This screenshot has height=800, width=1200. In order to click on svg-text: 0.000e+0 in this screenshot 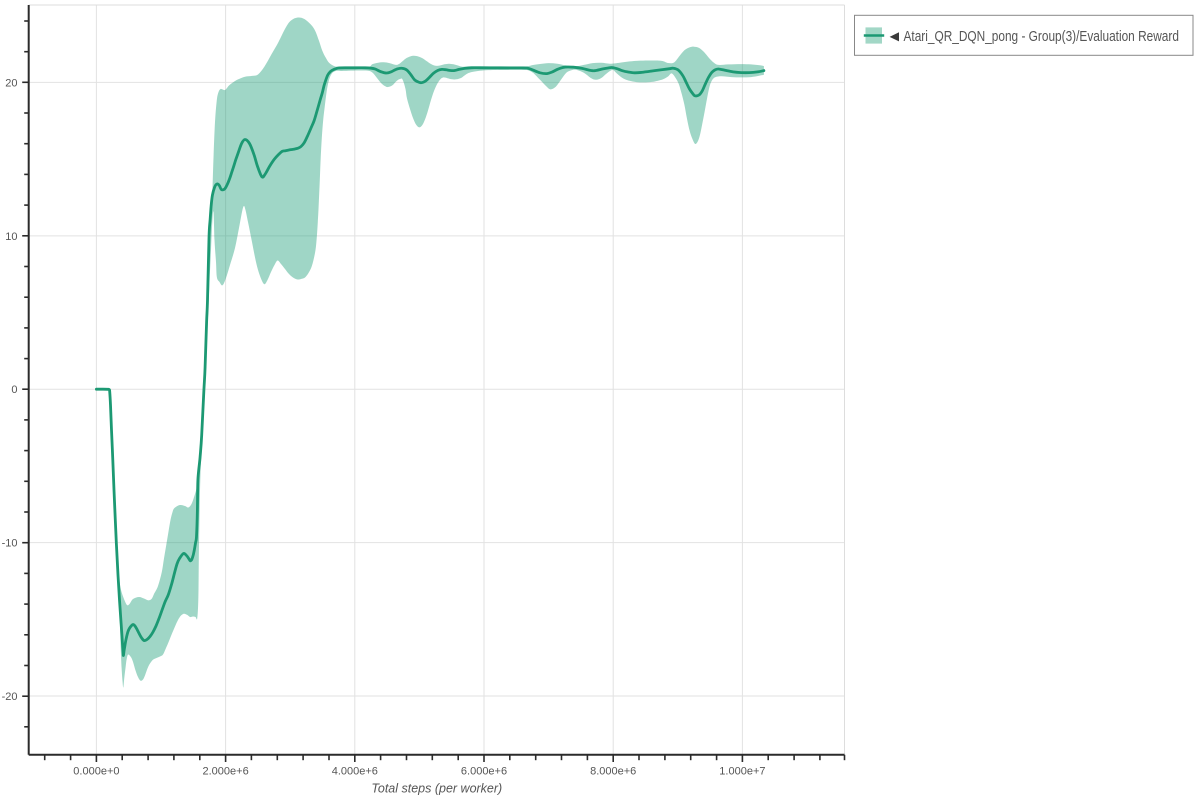, I will do `click(96, 771)`.